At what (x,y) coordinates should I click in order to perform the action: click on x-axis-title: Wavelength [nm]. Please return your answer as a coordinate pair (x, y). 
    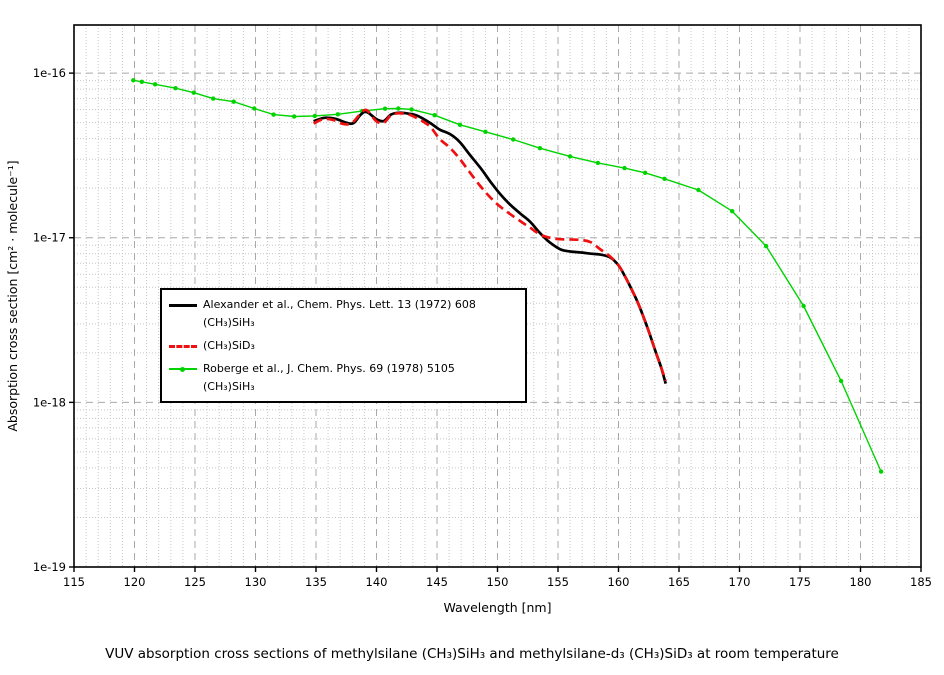
    Looking at the image, I should click on (498, 607).